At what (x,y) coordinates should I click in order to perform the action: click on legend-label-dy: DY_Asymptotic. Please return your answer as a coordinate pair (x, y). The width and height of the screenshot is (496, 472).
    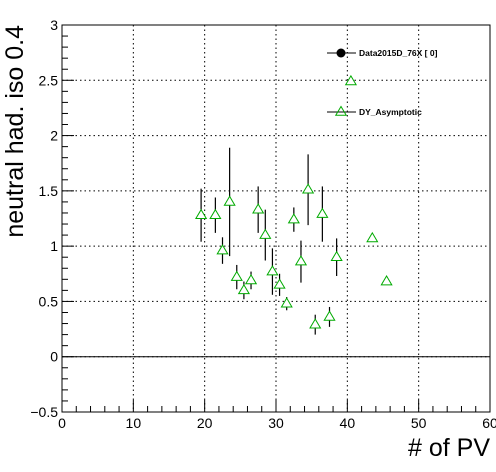
    Looking at the image, I should click on (390, 112).